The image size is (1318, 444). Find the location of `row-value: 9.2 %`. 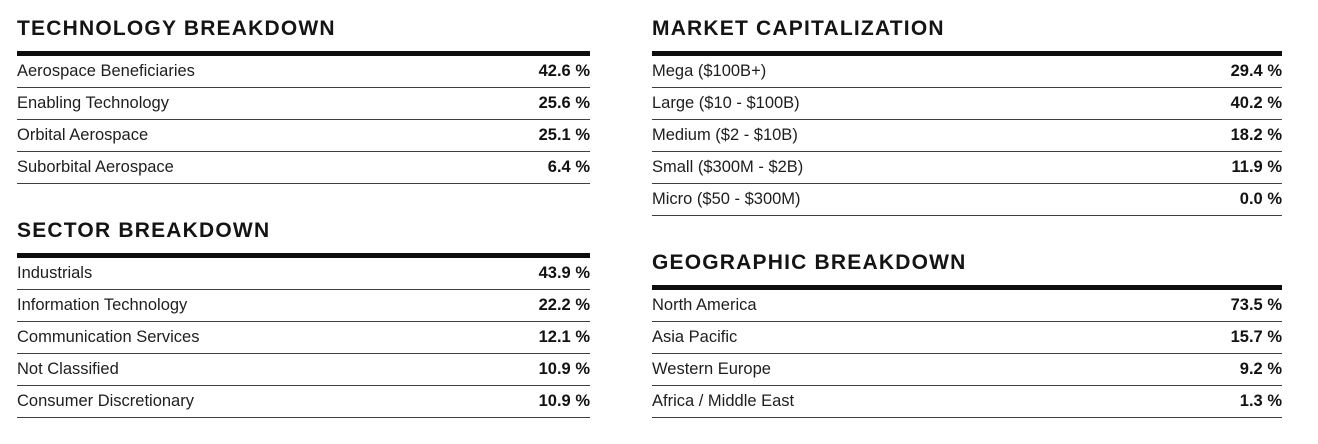

row-value: 9.2 % is located at coordinates (1260, 369).